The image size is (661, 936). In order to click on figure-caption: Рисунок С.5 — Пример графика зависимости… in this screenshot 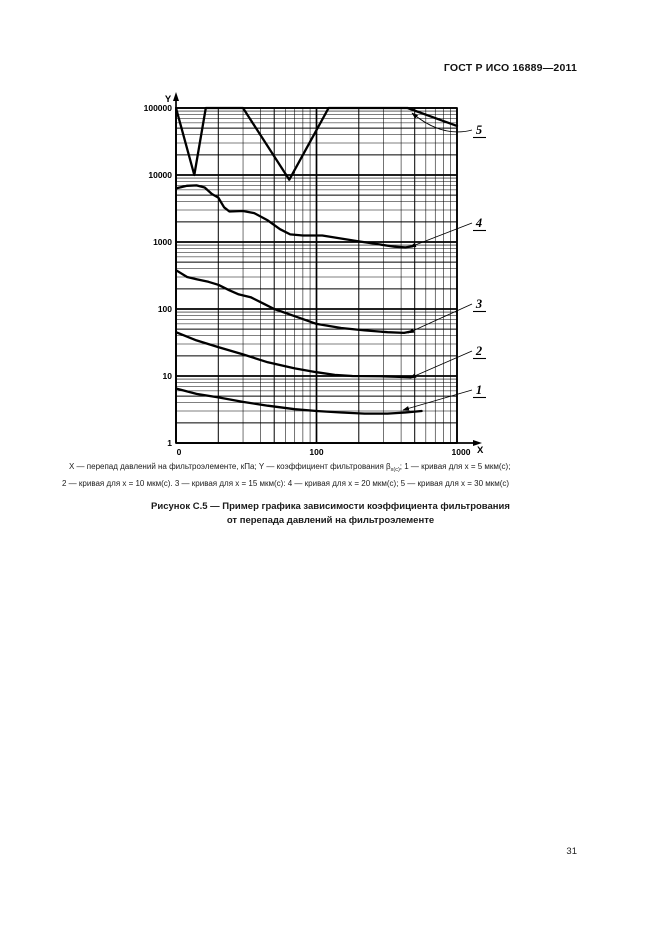, I will do `click(330, 514)`.